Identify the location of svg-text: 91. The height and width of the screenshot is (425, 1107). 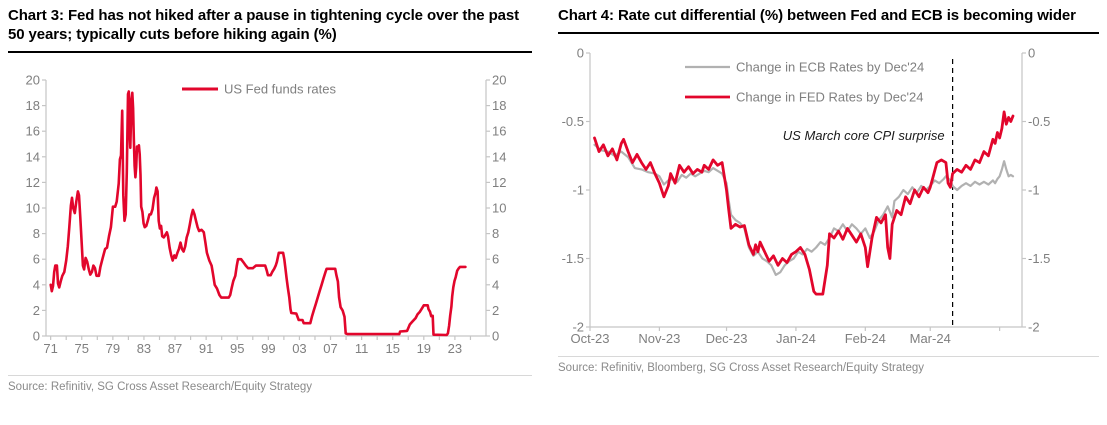
(206, 348).